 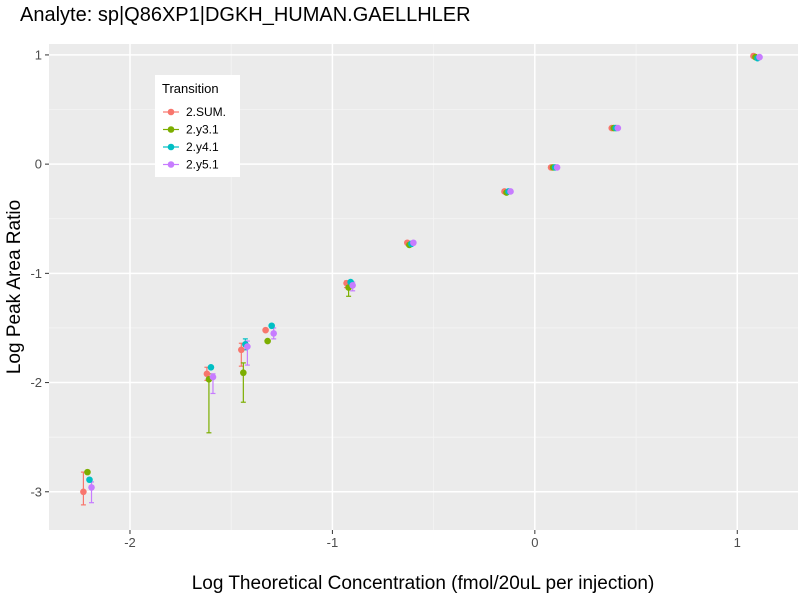 I want to click on y-axis-ticks: -3 -2 -1 0 1, so click(x=39, y=273).